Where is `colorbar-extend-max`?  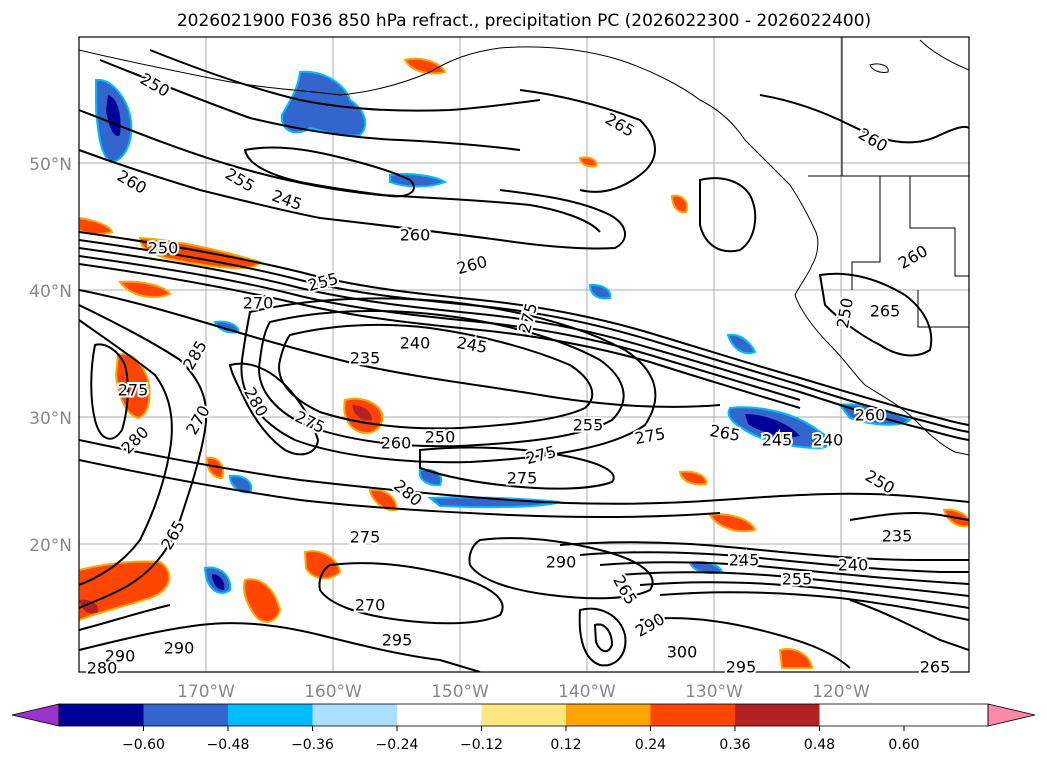 colorbar-extend-max is located at coordinates (1011, 715).